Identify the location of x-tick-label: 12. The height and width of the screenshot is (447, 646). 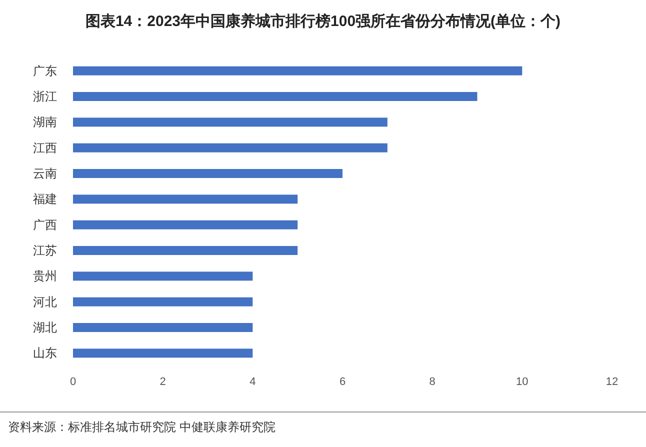
(612, 382).